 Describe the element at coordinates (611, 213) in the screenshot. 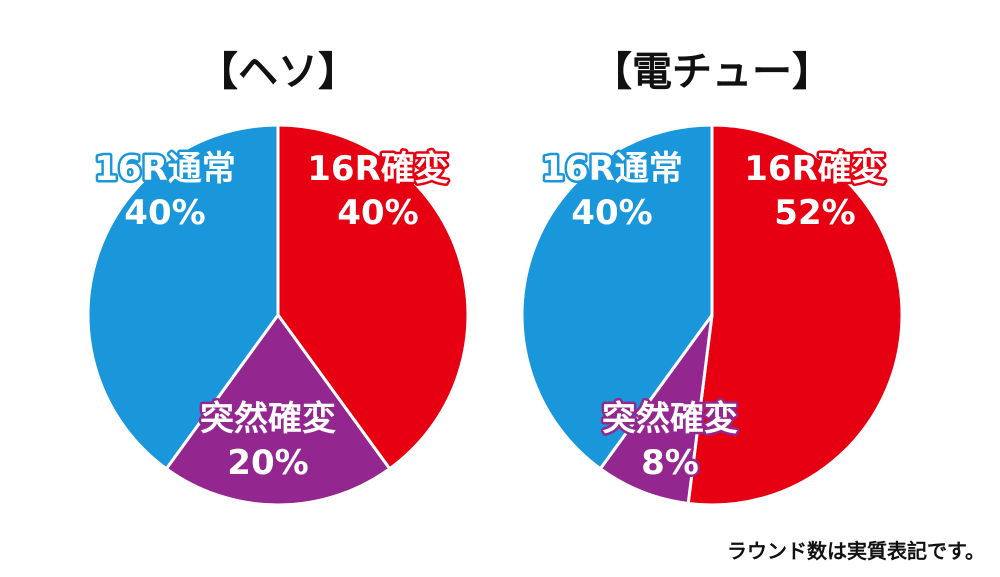

I see `slice-value-denchu-normal-16r: 40%` at that location.